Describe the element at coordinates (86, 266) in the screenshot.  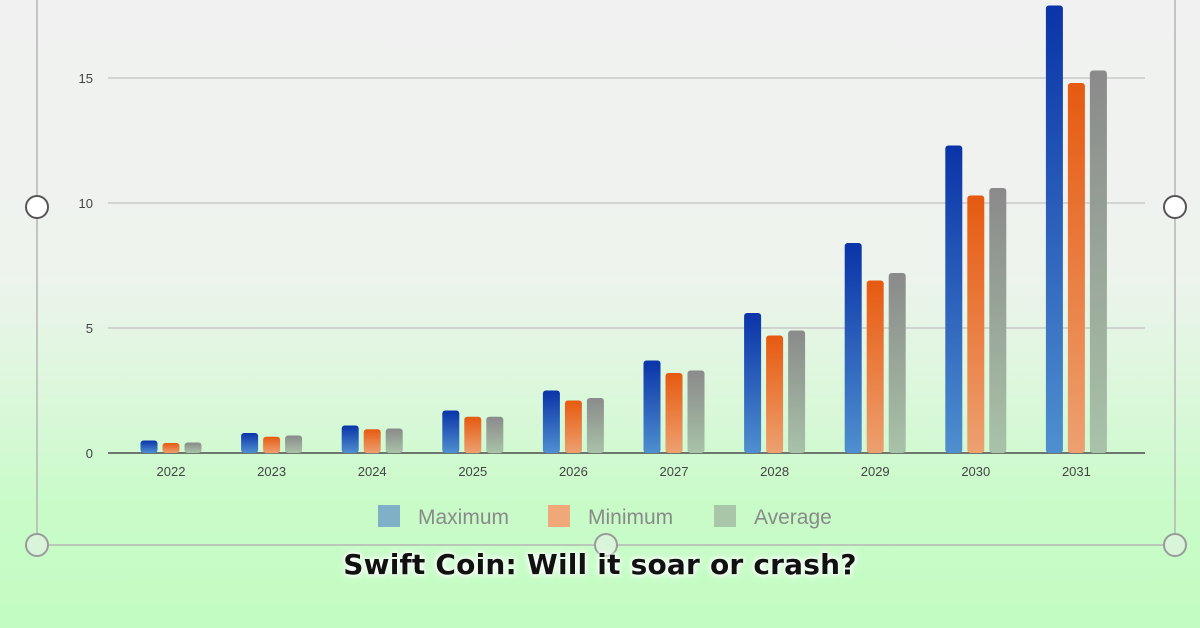
I see `y-axis: 0 5 10 15` at that location.